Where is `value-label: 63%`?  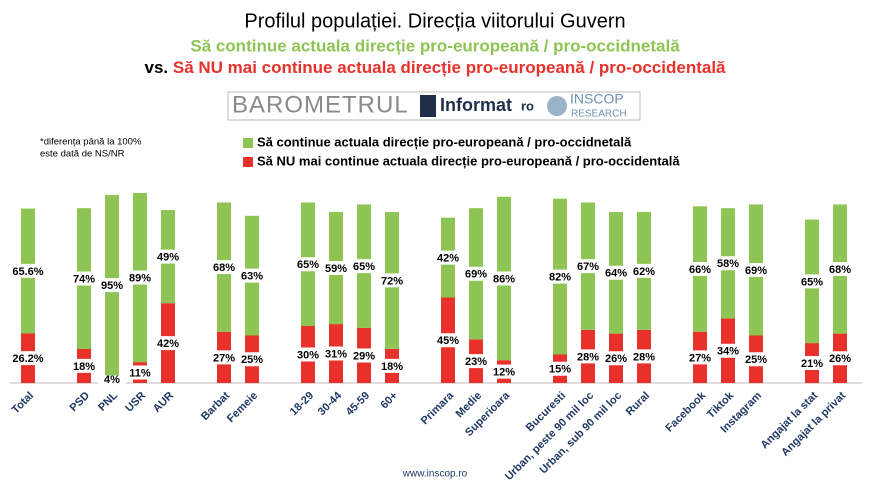
value-label: 63% is located at coordinates (252, 277).